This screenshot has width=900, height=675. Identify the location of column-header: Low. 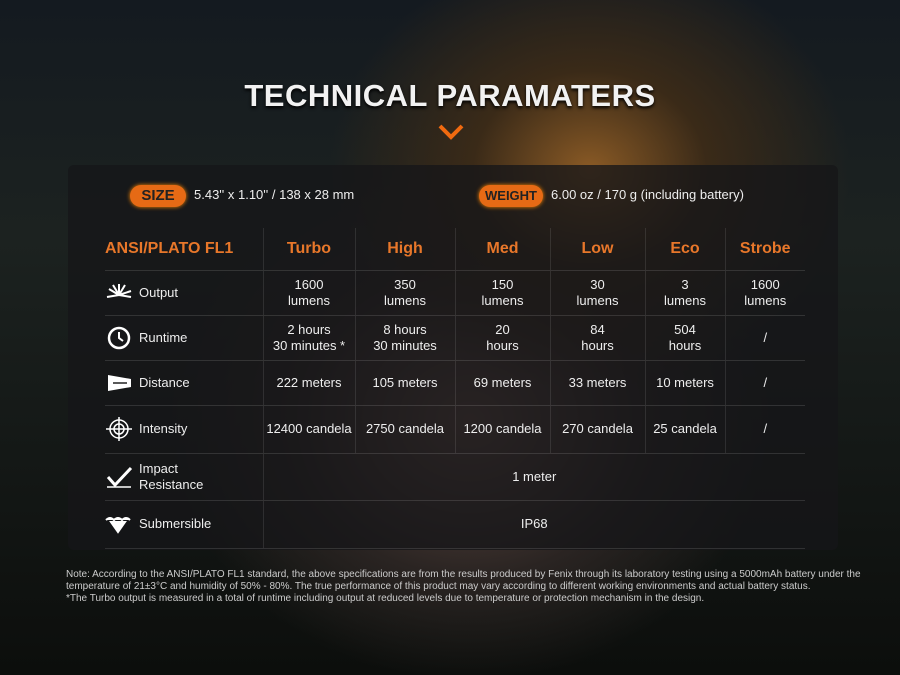
(597, 249).